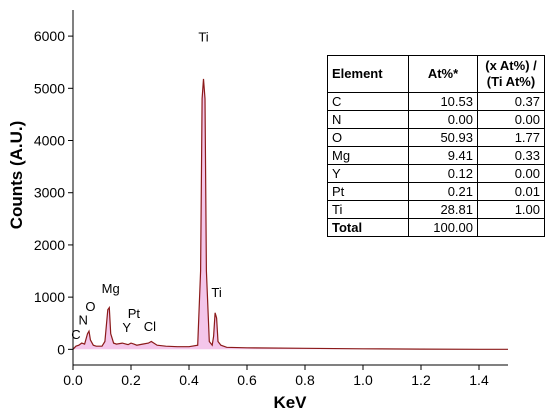  Describe the element at coordinates (443, 227) in the screenshot. I see `cell-at-percent: 100.00` at that location.